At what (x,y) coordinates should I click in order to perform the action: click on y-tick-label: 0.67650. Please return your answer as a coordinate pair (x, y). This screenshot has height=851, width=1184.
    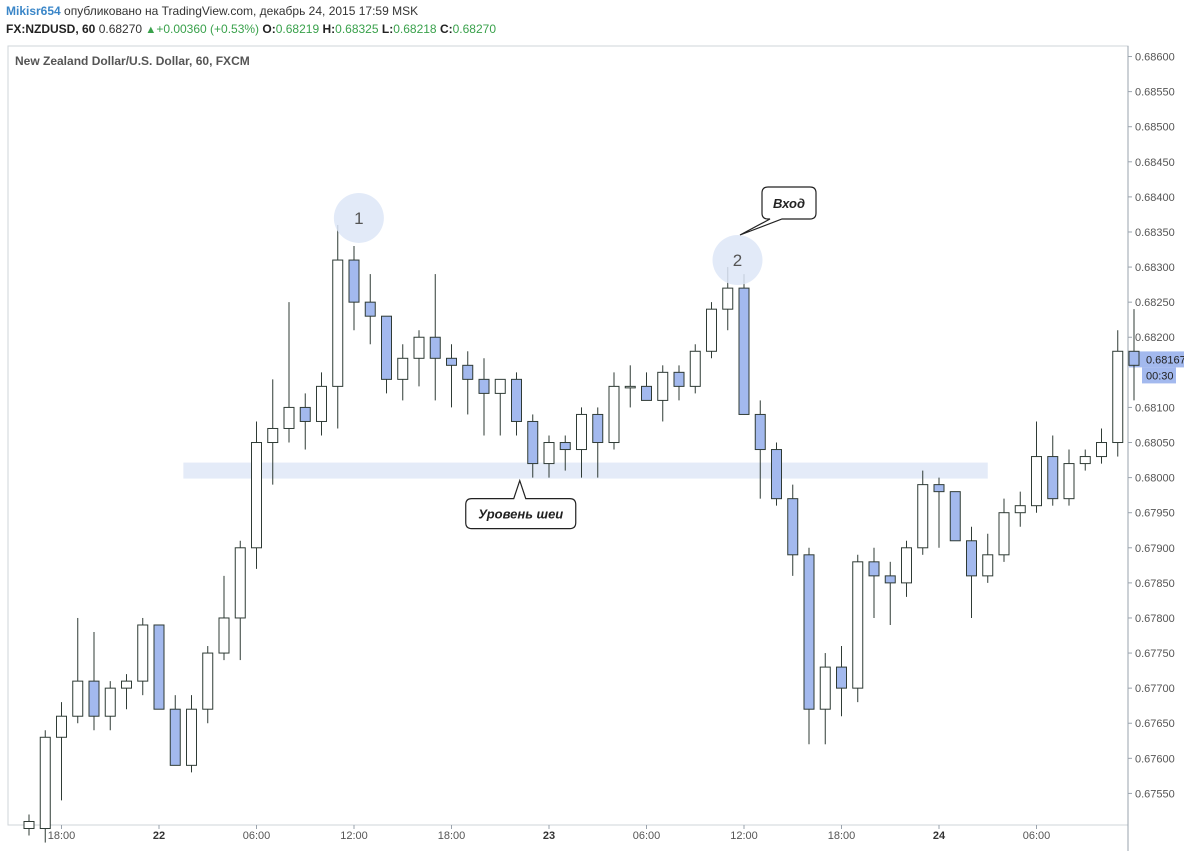
    Looking at the image, I should click on (1155, 724).